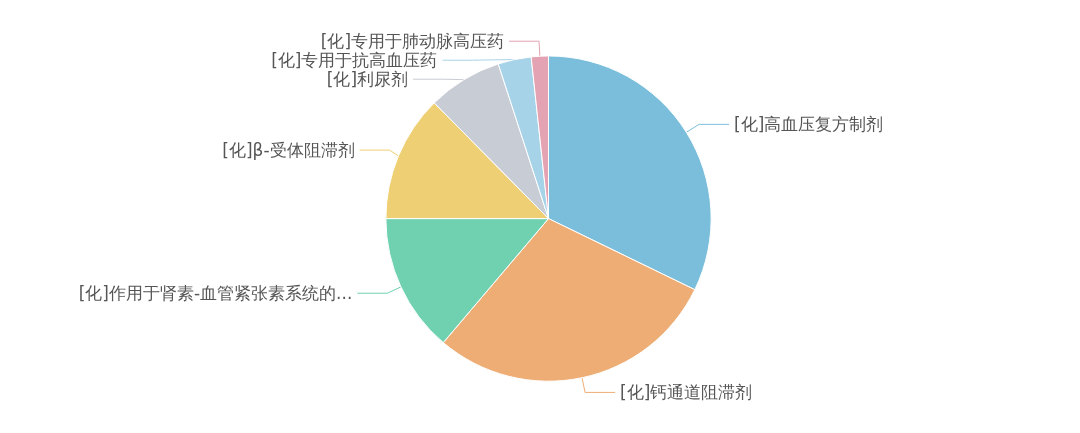  I want to click on slice-label: [化]β-受体阻滞剂, so click(288, 150).